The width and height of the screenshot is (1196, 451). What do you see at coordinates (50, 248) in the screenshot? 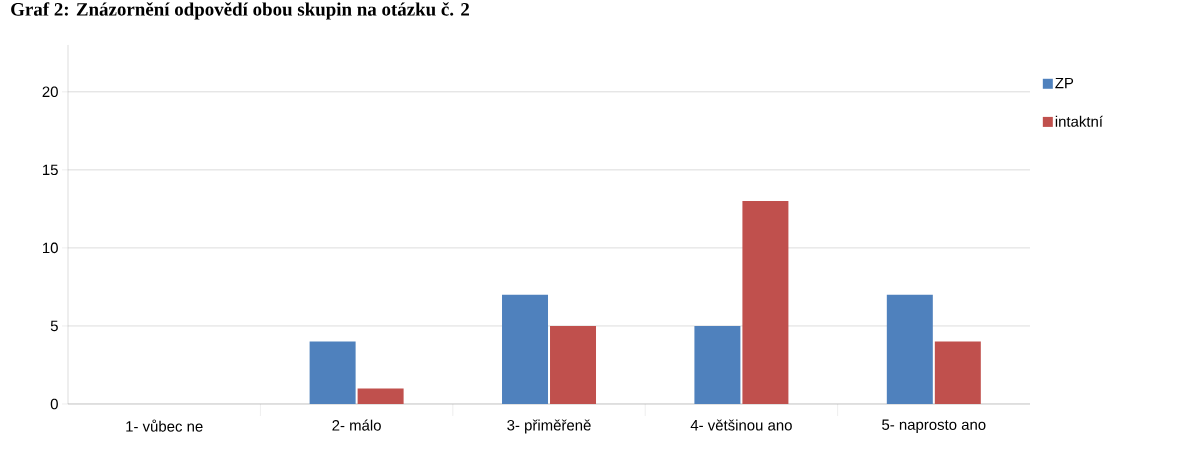
I see `y-tick-label: 10` at bounding box center [50, 248].